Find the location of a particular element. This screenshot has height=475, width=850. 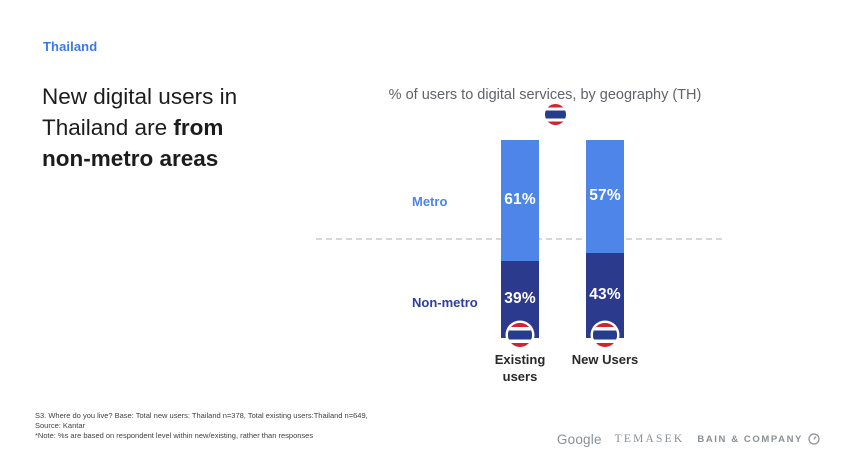

category-label-new-users: New Users is located at coordinates (605, 359).